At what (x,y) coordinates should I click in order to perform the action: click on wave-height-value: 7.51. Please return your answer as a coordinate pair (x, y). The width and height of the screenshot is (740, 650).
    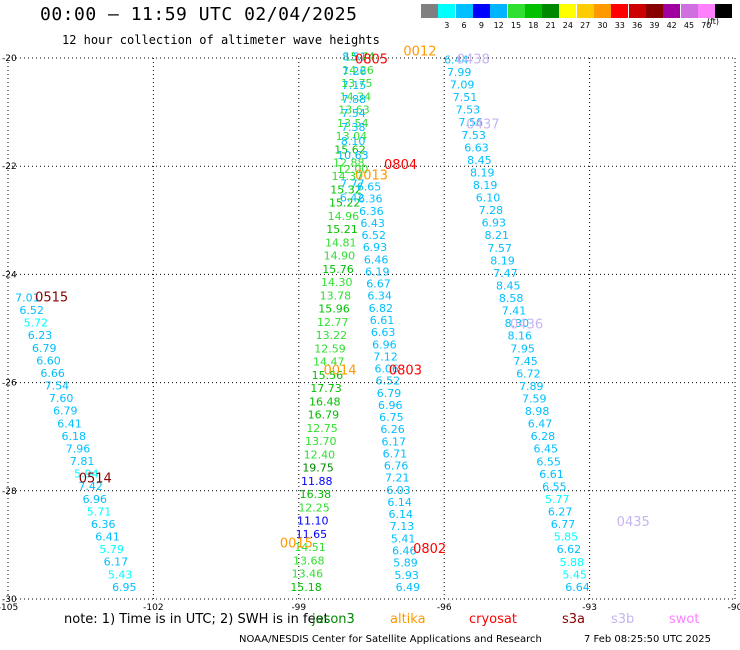
    Looking at the image, I should click on (465, 97).